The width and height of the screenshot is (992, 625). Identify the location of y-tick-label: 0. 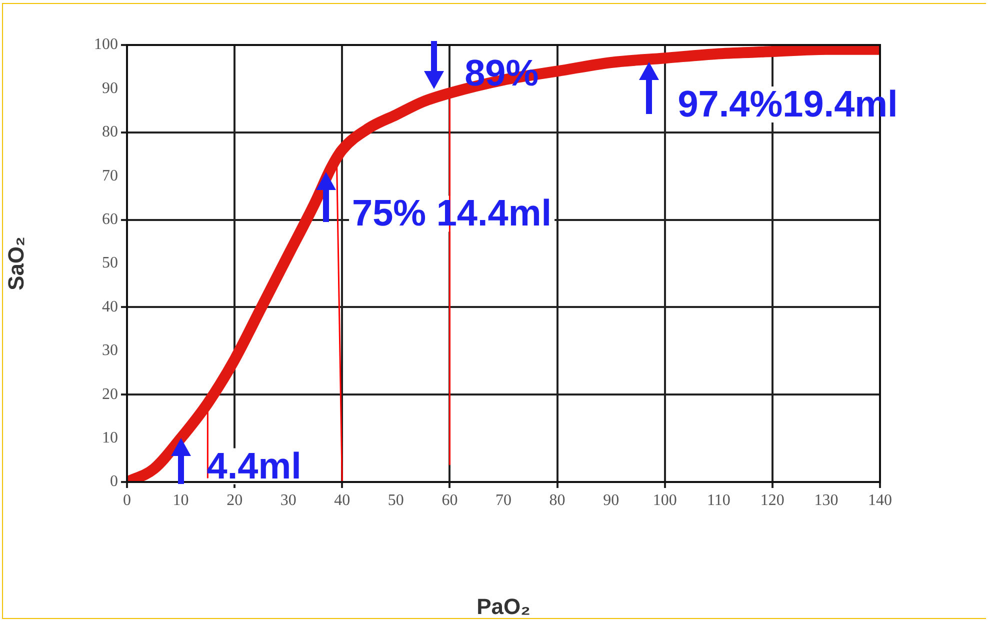
(114, 481).